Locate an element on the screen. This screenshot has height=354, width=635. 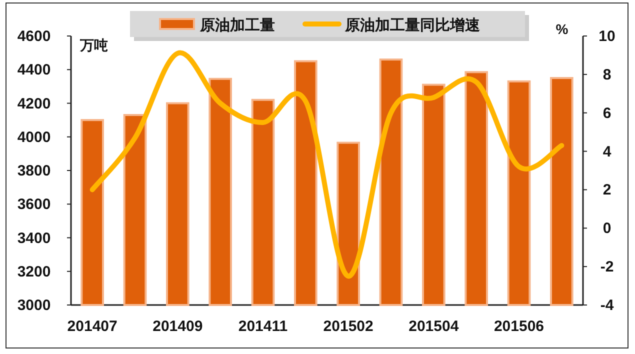
y-axis-title: 万吨 is located at coordinates (93, 45).